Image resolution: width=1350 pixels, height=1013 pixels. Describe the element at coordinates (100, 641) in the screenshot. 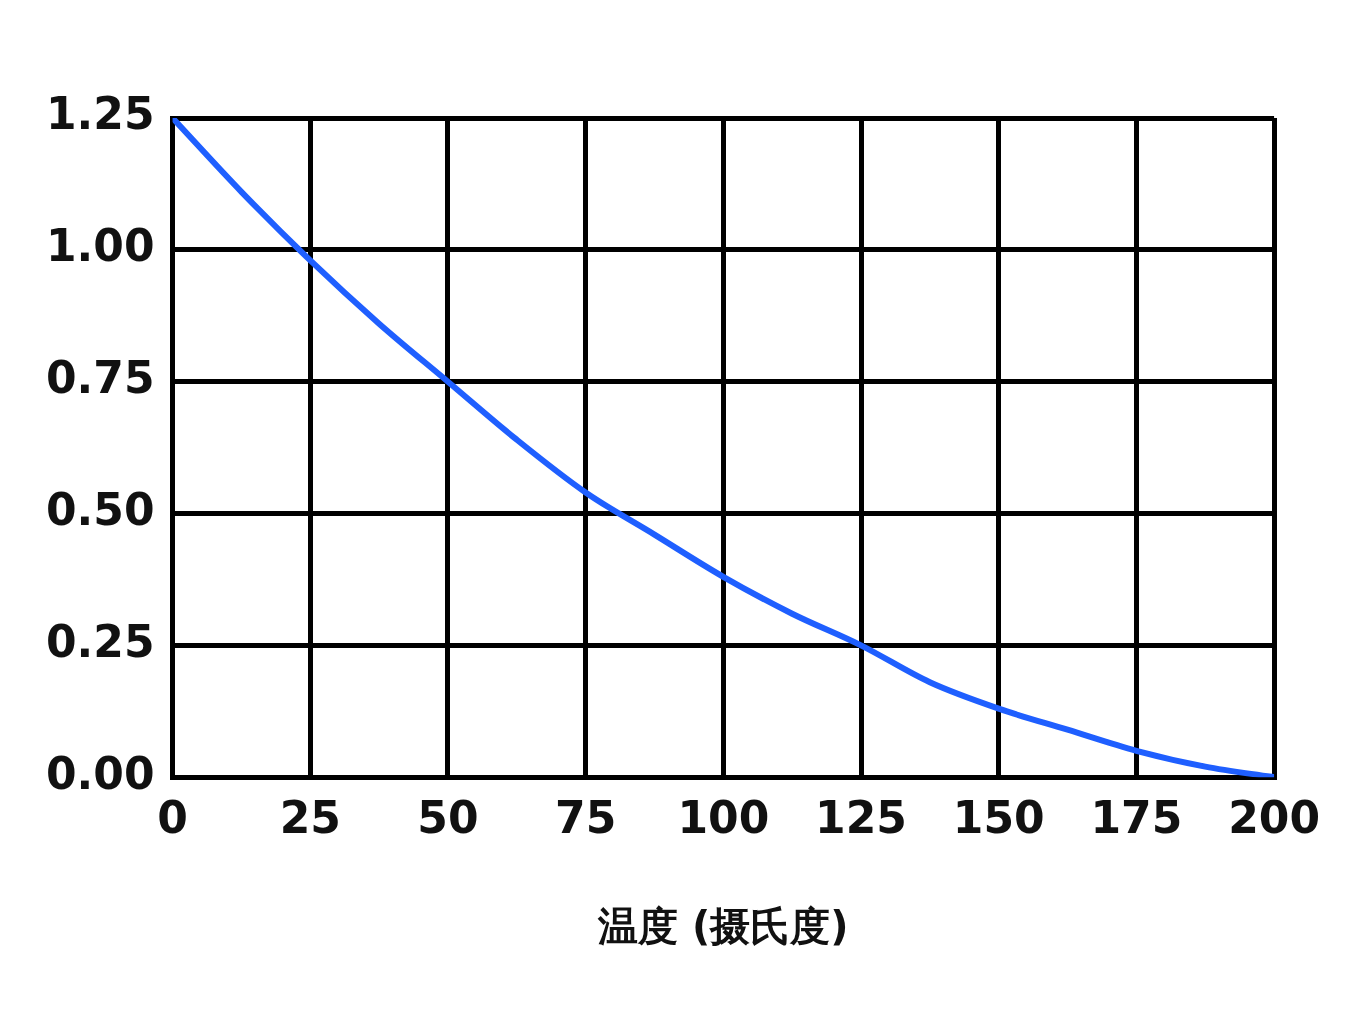

I see `y-tick-label: 0.25` at that location.